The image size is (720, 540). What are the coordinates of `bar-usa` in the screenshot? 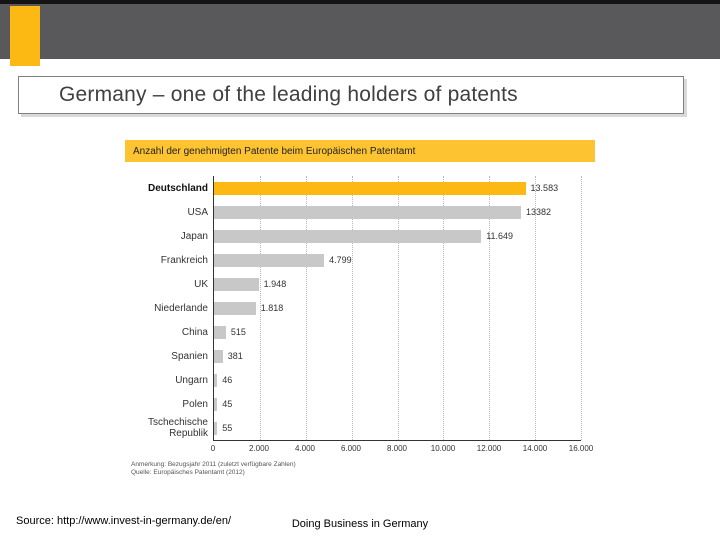 It's located at (367, 212).